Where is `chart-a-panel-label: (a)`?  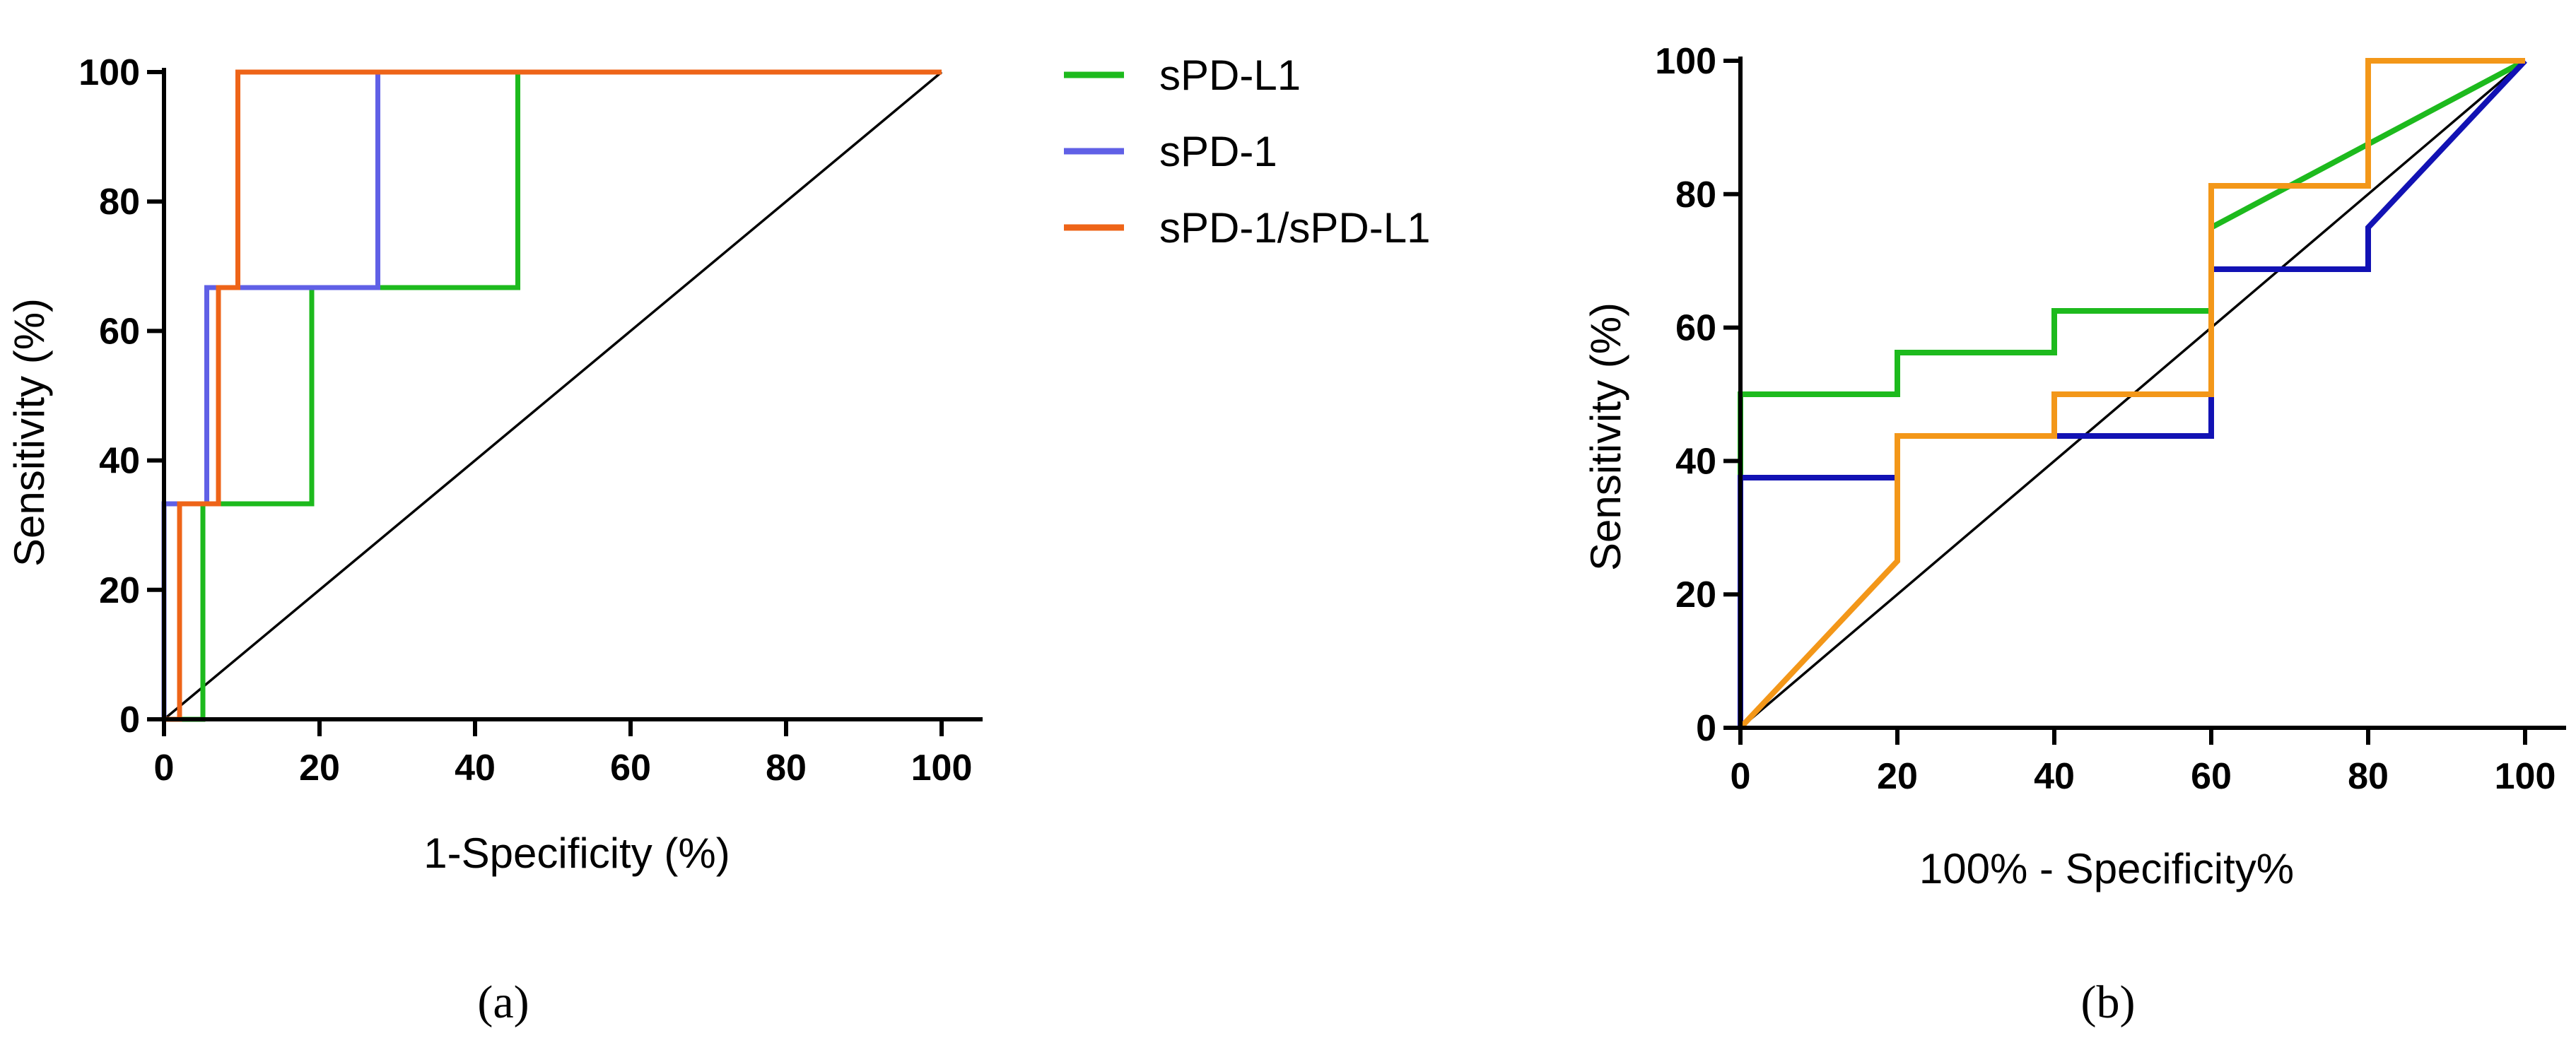 chart-a-panel-label: (a) is located at coordinates (503, 1002).